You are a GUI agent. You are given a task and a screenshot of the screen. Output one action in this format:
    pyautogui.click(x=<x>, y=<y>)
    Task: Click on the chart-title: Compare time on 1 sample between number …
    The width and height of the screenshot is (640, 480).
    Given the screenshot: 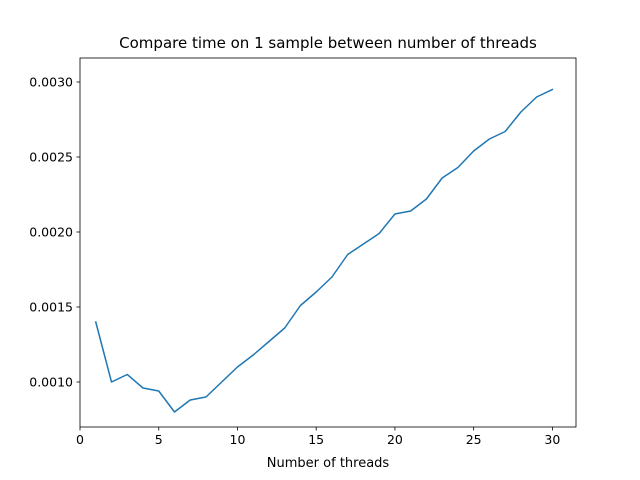 What is the action you would take?
    pyautogui.click(x=328, y=43)
    